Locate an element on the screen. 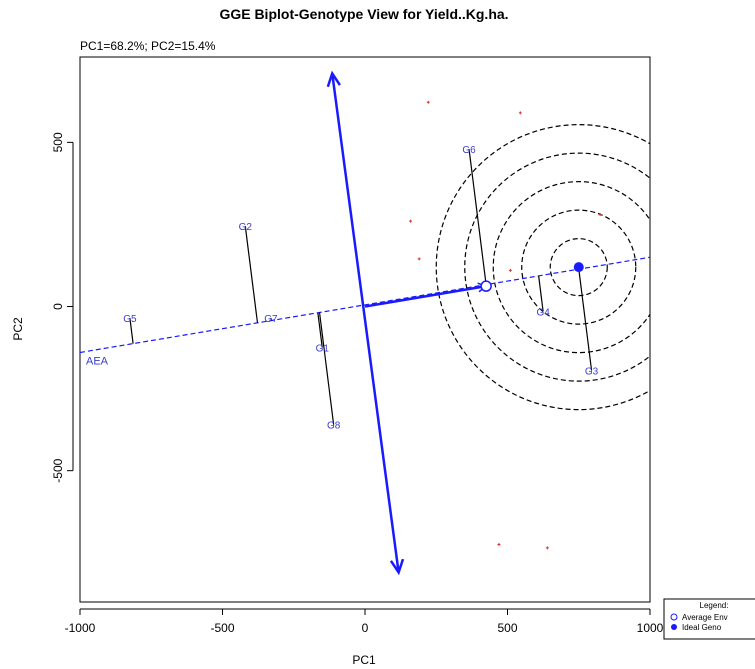 The height and width of the screenshot is (669, 755). y-tick-label: 0 is located at coordinates (58, 306).